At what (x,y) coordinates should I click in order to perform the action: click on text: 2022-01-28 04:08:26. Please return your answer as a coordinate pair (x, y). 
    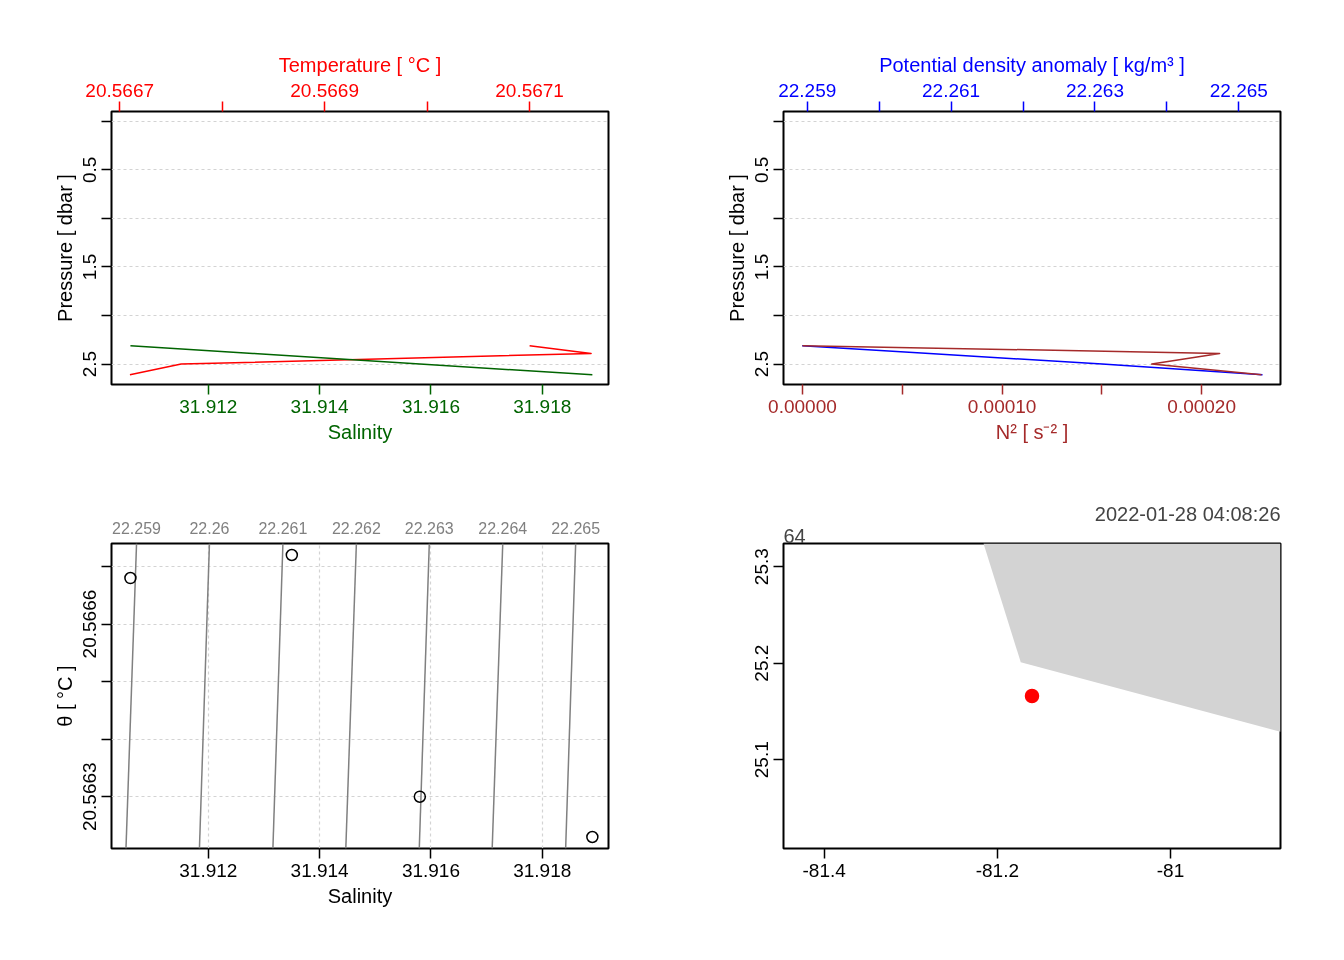
    Looking at the image, I should click on (1187, 513).